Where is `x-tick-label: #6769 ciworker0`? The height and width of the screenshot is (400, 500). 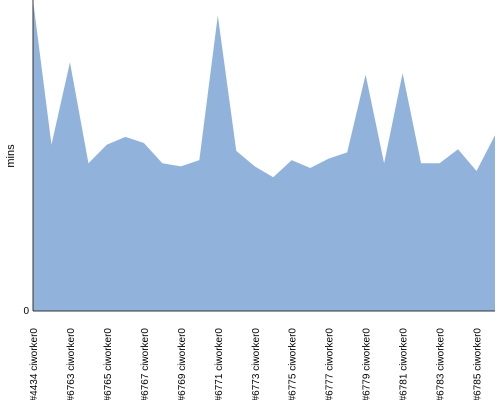
x-tick-label: #6769 ciworker0 is located at coordinates (182, 364).